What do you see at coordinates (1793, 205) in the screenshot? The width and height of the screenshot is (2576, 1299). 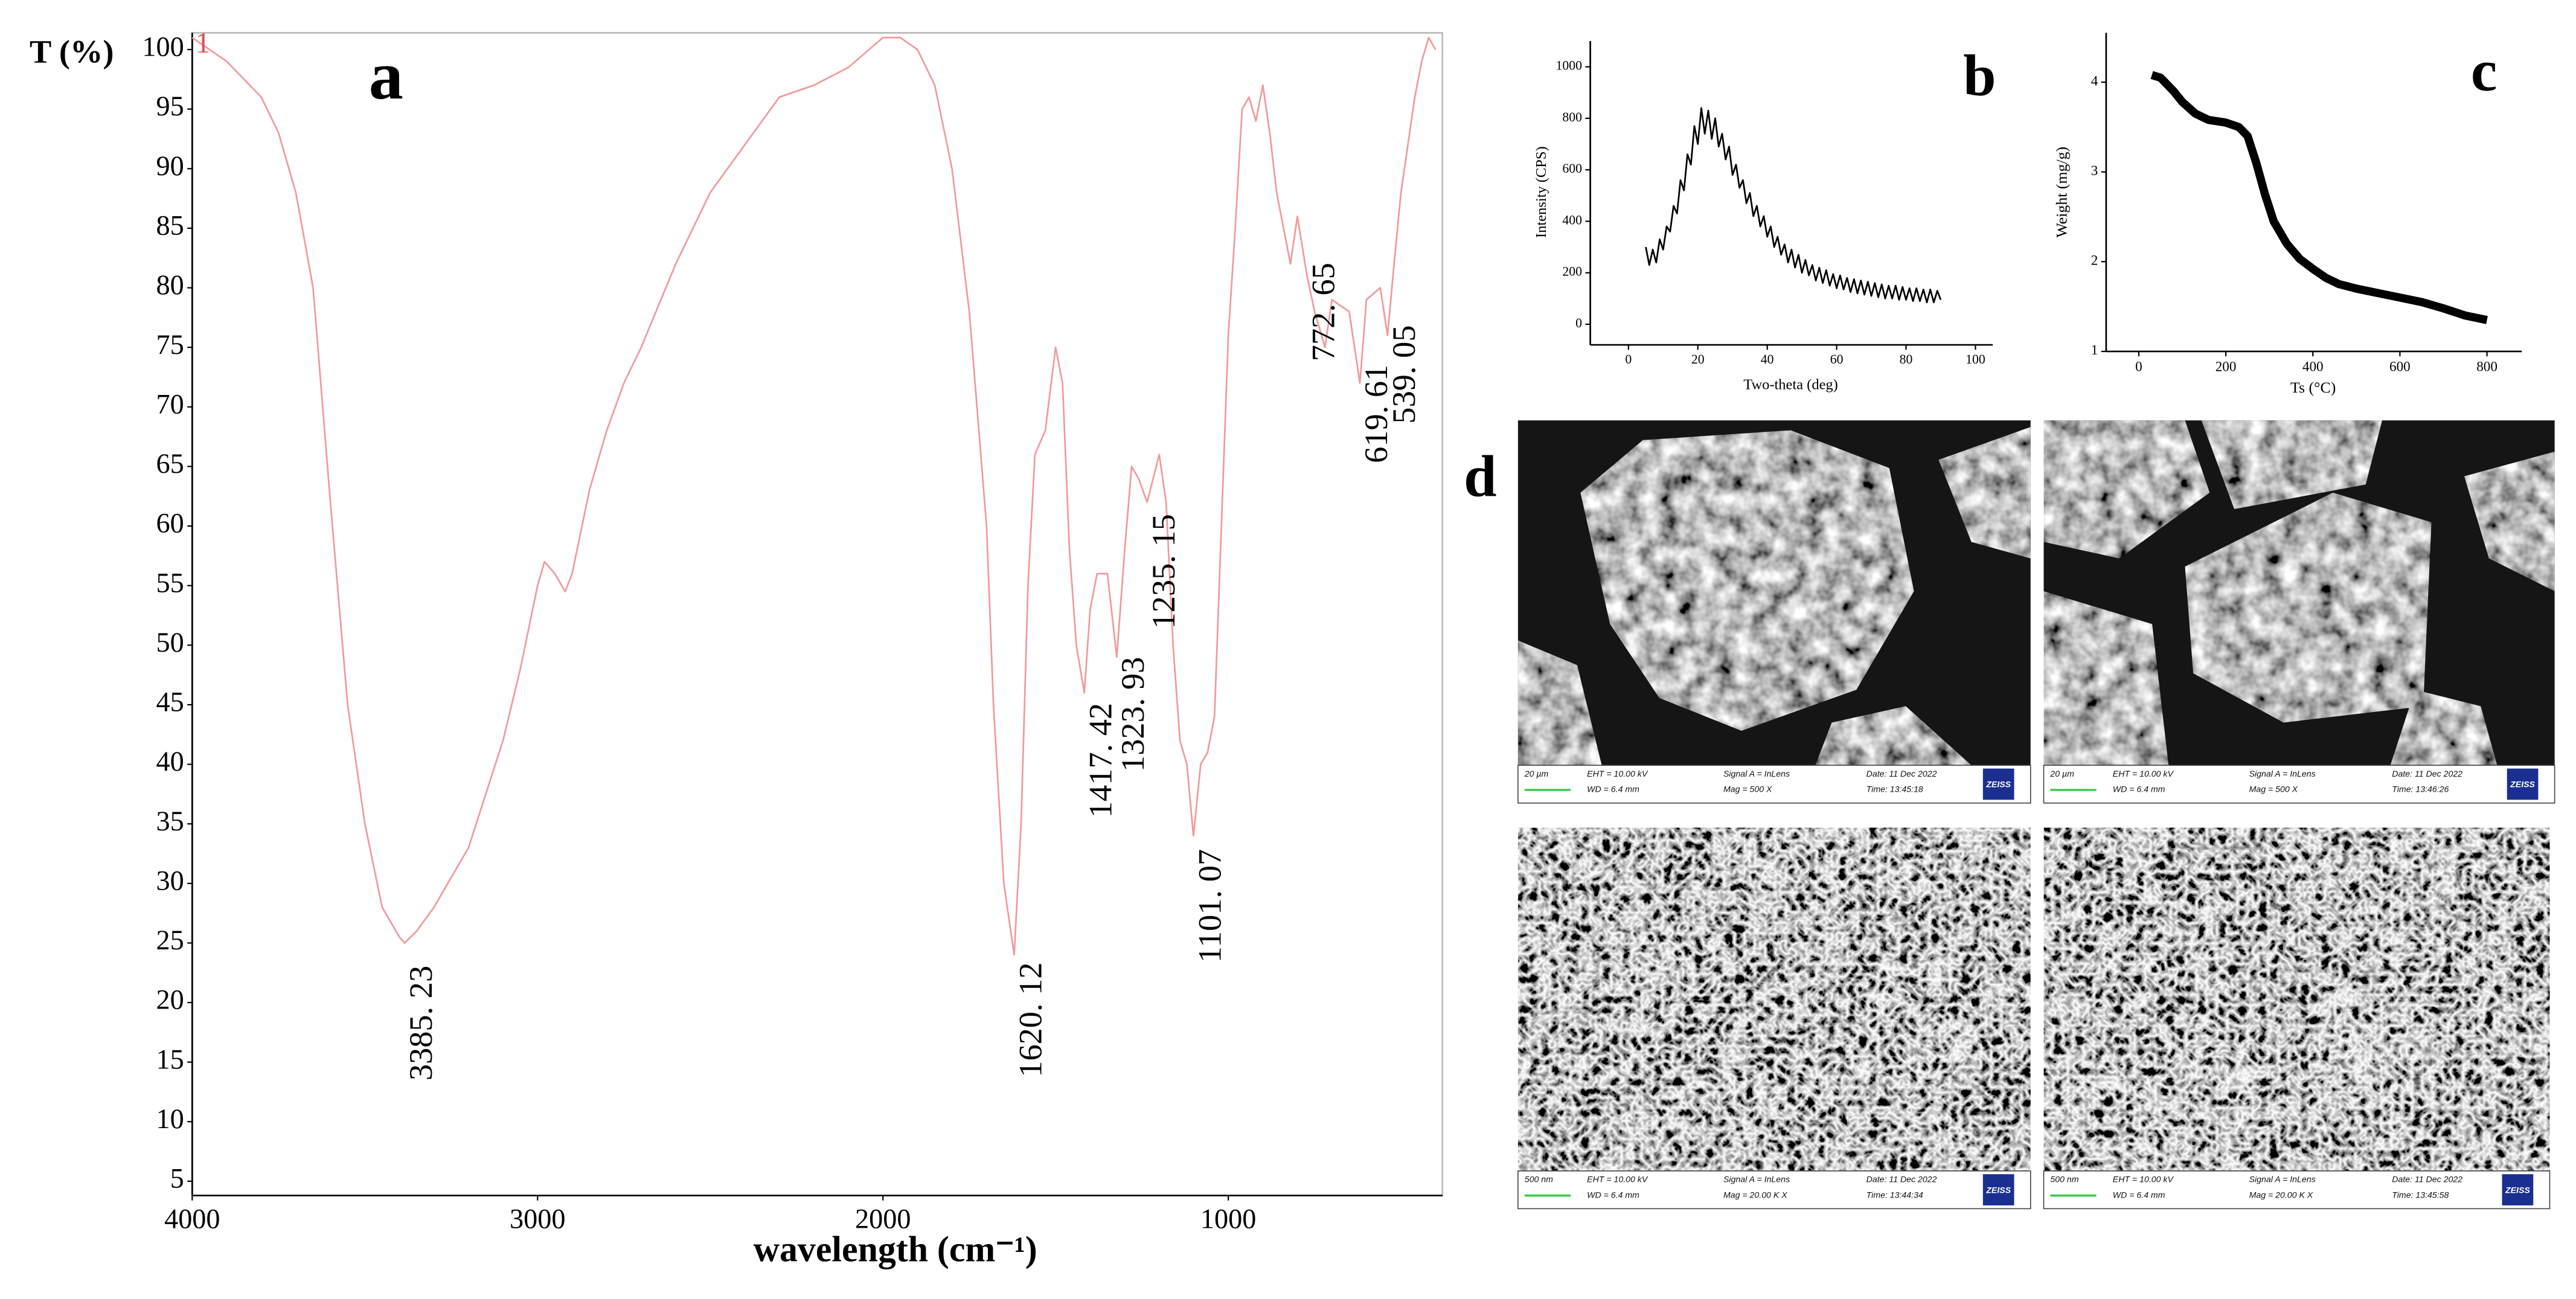 I see `data-line` at bounding box center [1793, 205].